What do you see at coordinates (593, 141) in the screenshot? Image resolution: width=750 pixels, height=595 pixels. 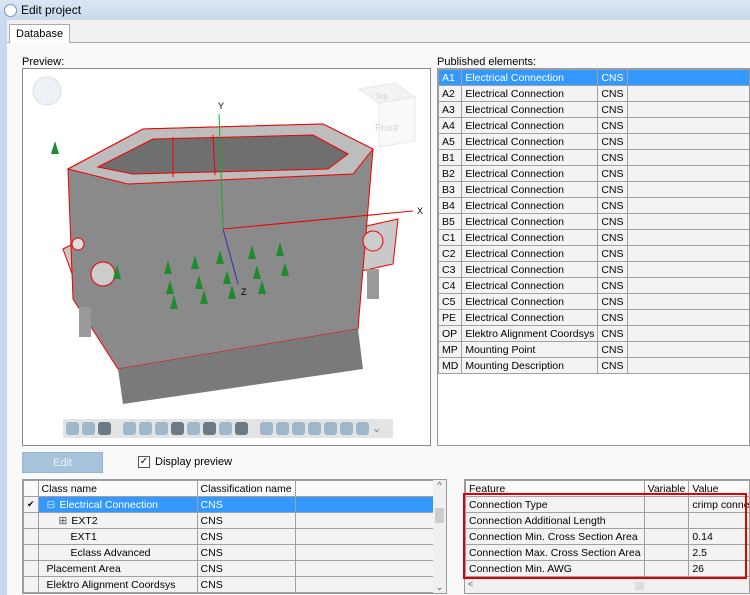 I see `list-item: A5 Electrical Connection CNS` at bounding box center [593, 141].